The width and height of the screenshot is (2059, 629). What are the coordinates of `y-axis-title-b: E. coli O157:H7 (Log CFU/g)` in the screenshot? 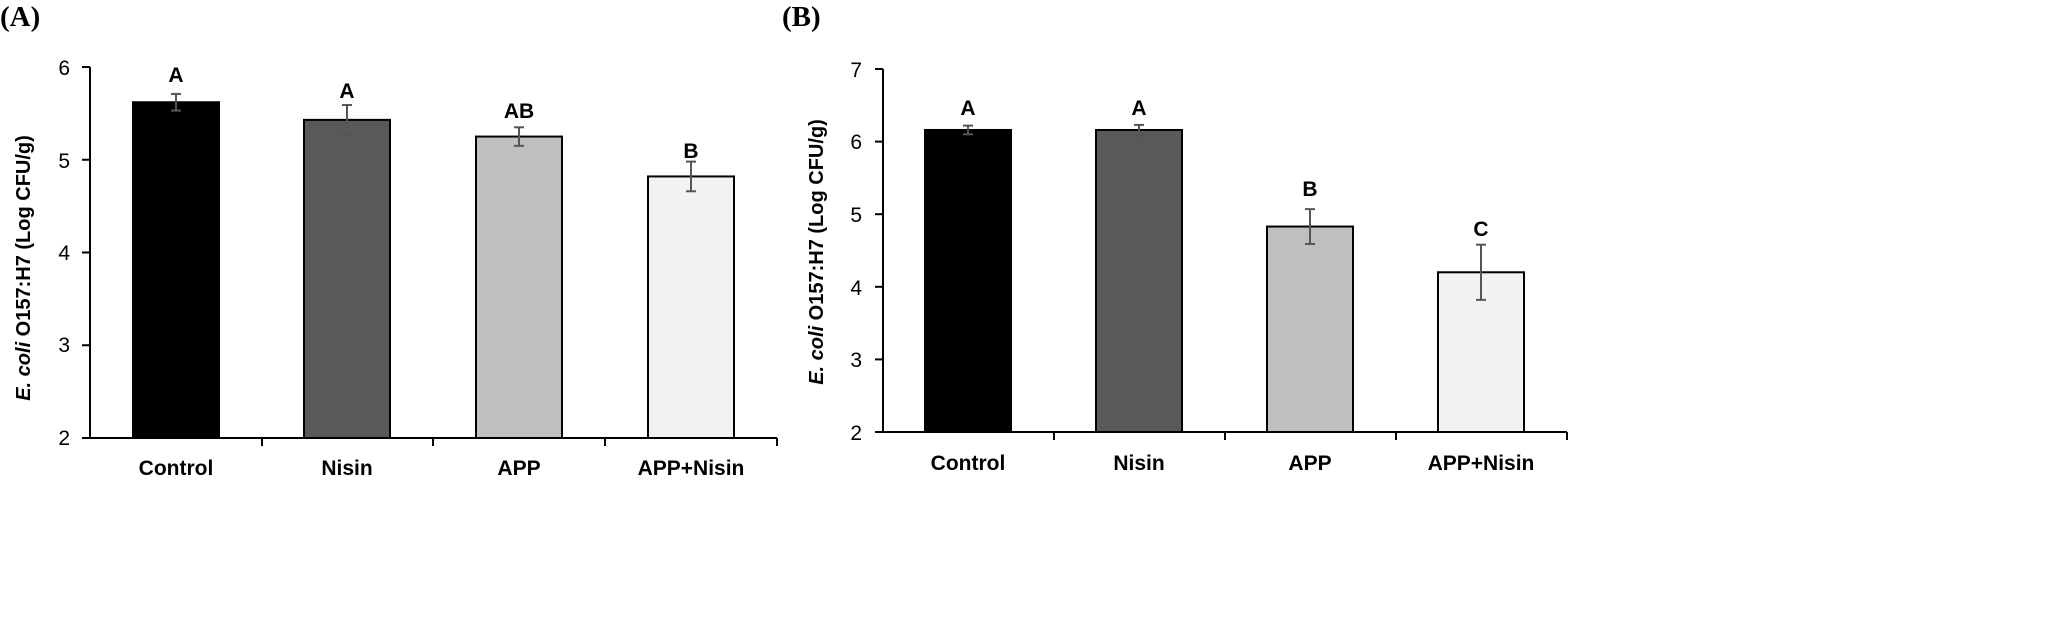 It's located at (817, 252).